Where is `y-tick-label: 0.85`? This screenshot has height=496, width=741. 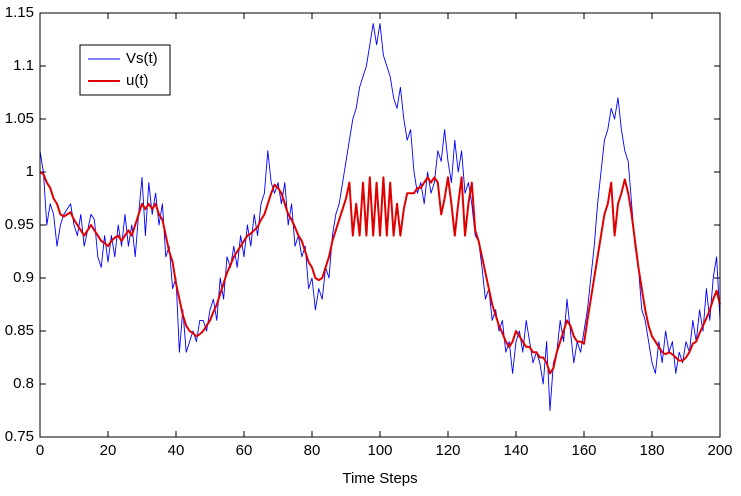
y-tick-label: 0.85 is located at coordinates (19, 330).